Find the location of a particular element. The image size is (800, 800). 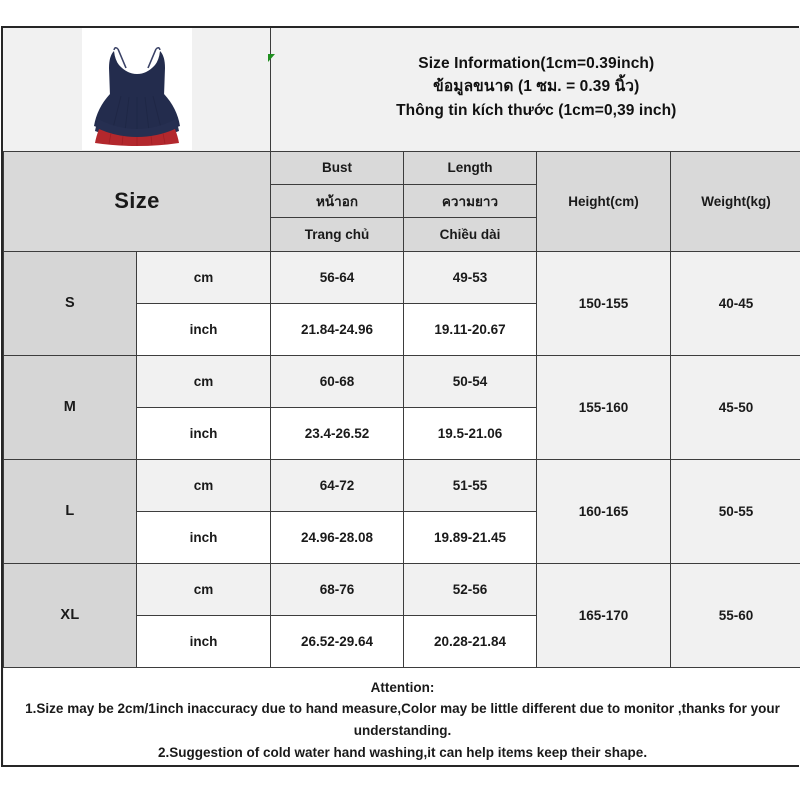

header-bust-en: Bust is located at coordinates (337, 168).